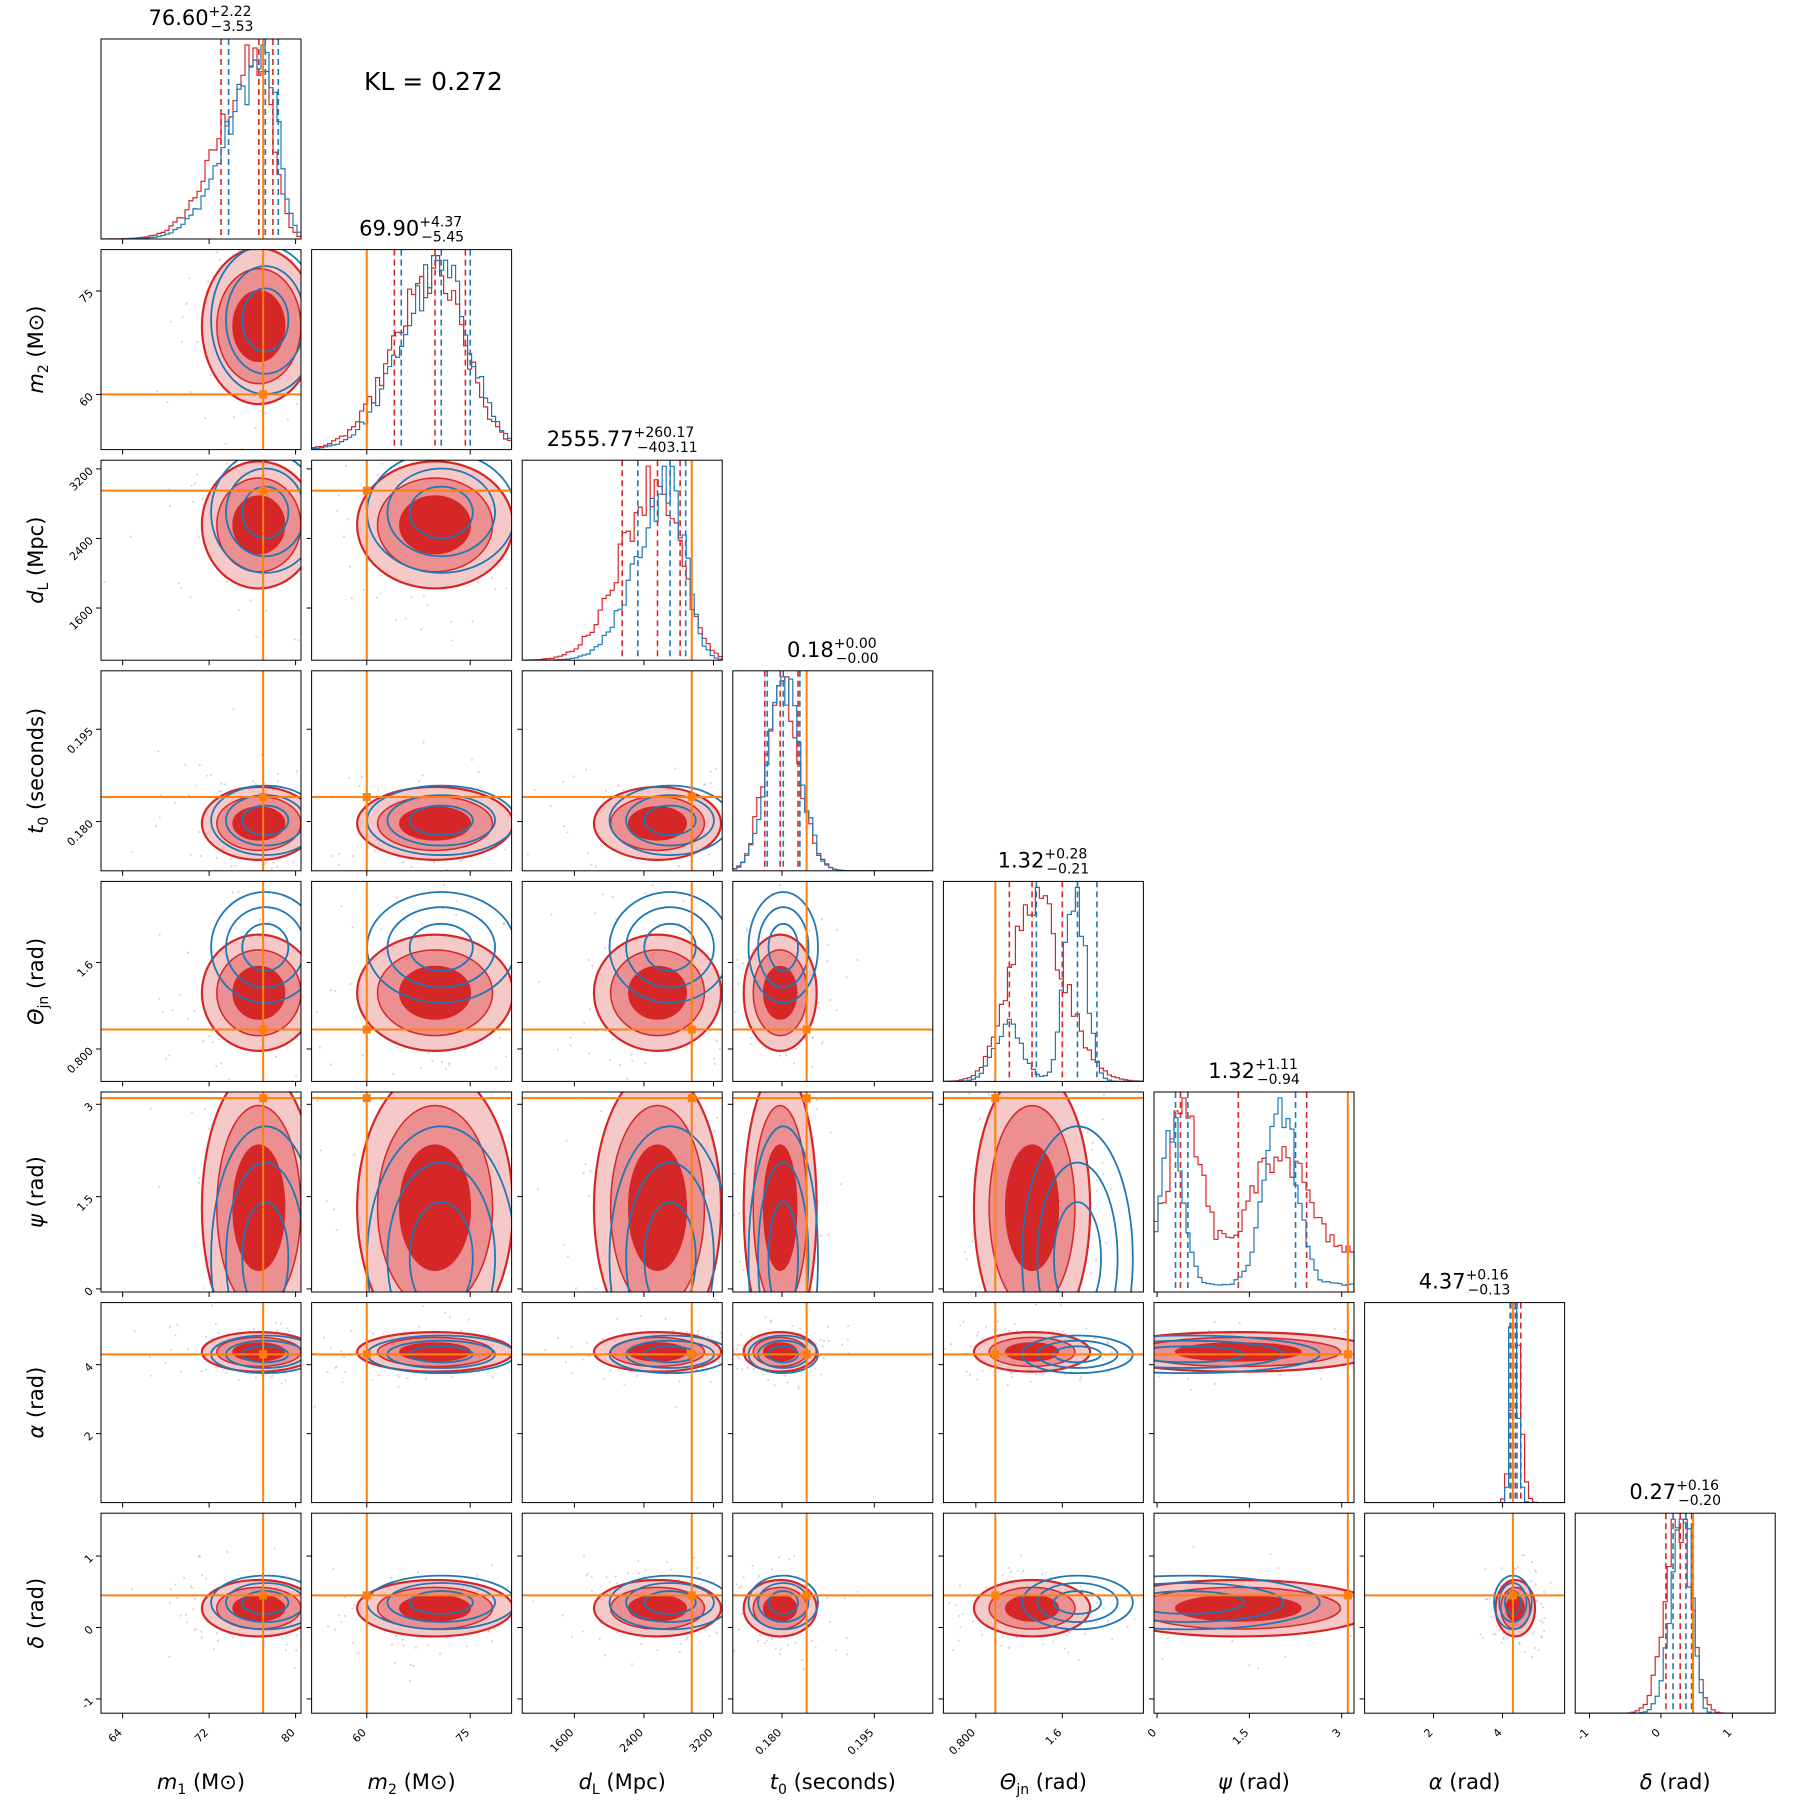 The image size is (1809, 1809). What do you see at coordinates (201, 141) in the screenshot?
I see `hist-blue` at bounding box center [201, 141].